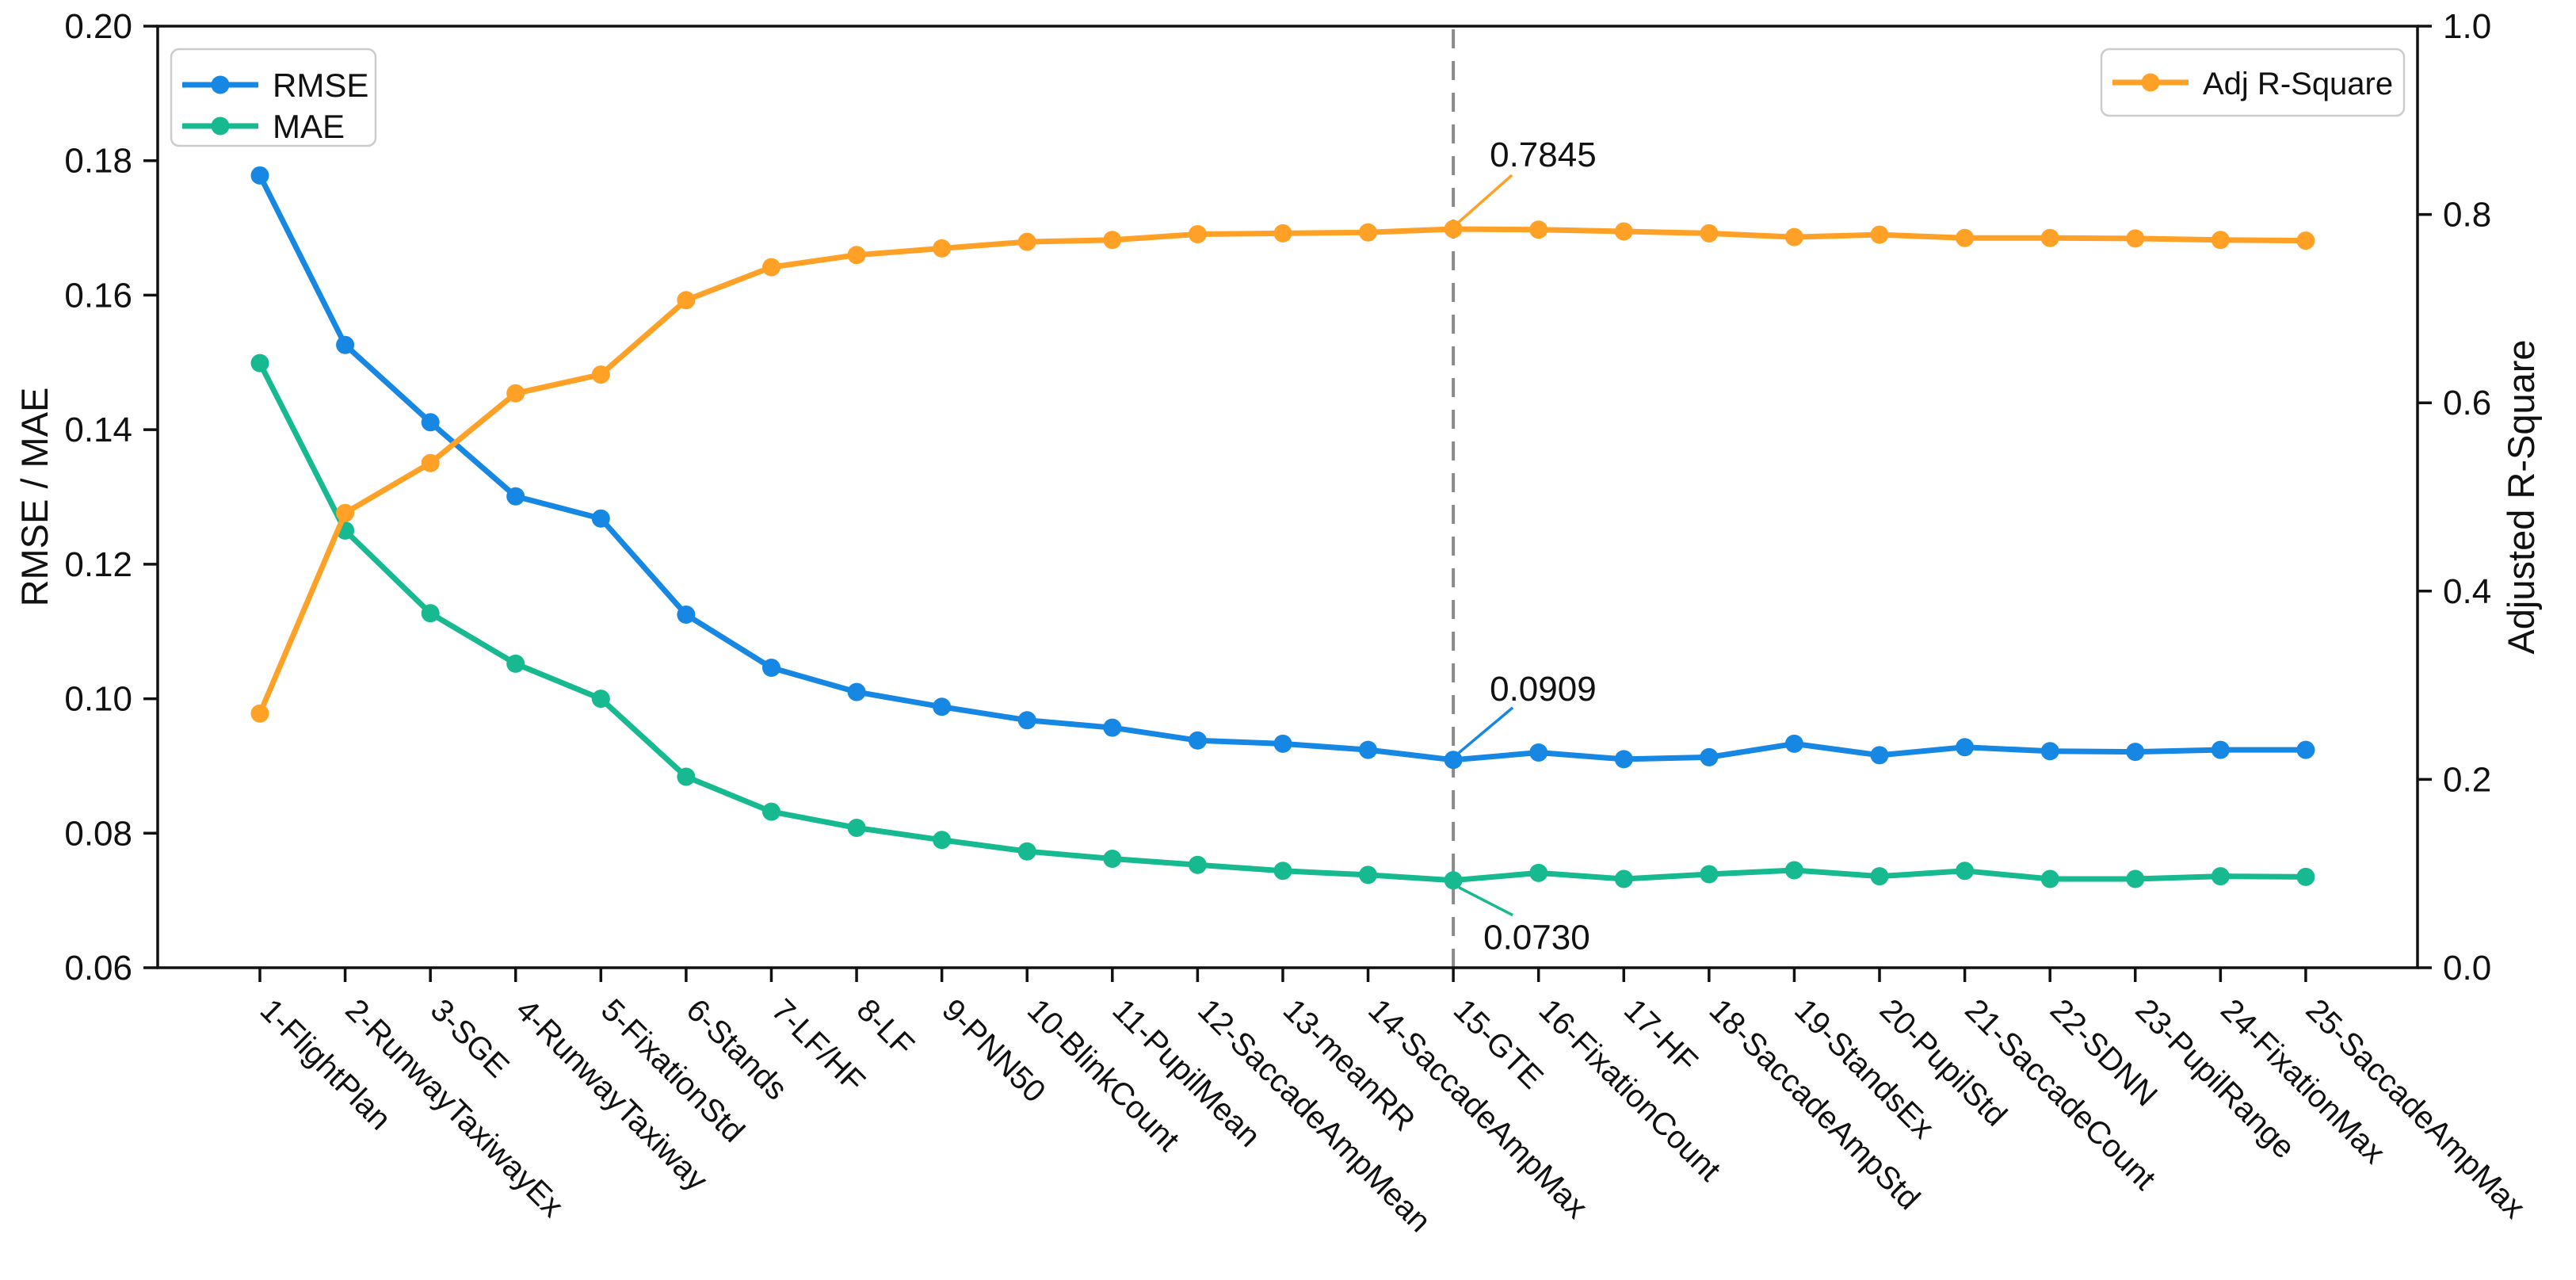 The image size is (2576, 1280). I want to click on left-axis-tick-label: 0.14, so click(98, 430).